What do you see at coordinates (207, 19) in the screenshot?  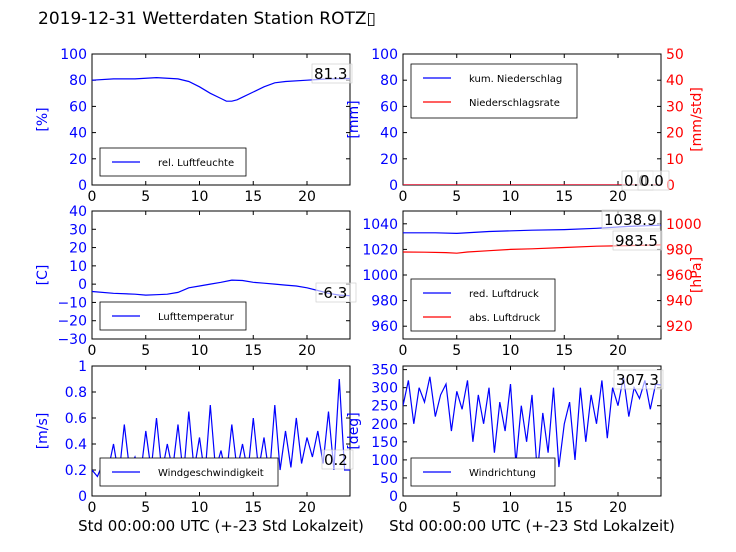 I see `figure-title: 2019-12-31 Wetterdaten Station ROTZ▯` at bounding box center [207, 19].